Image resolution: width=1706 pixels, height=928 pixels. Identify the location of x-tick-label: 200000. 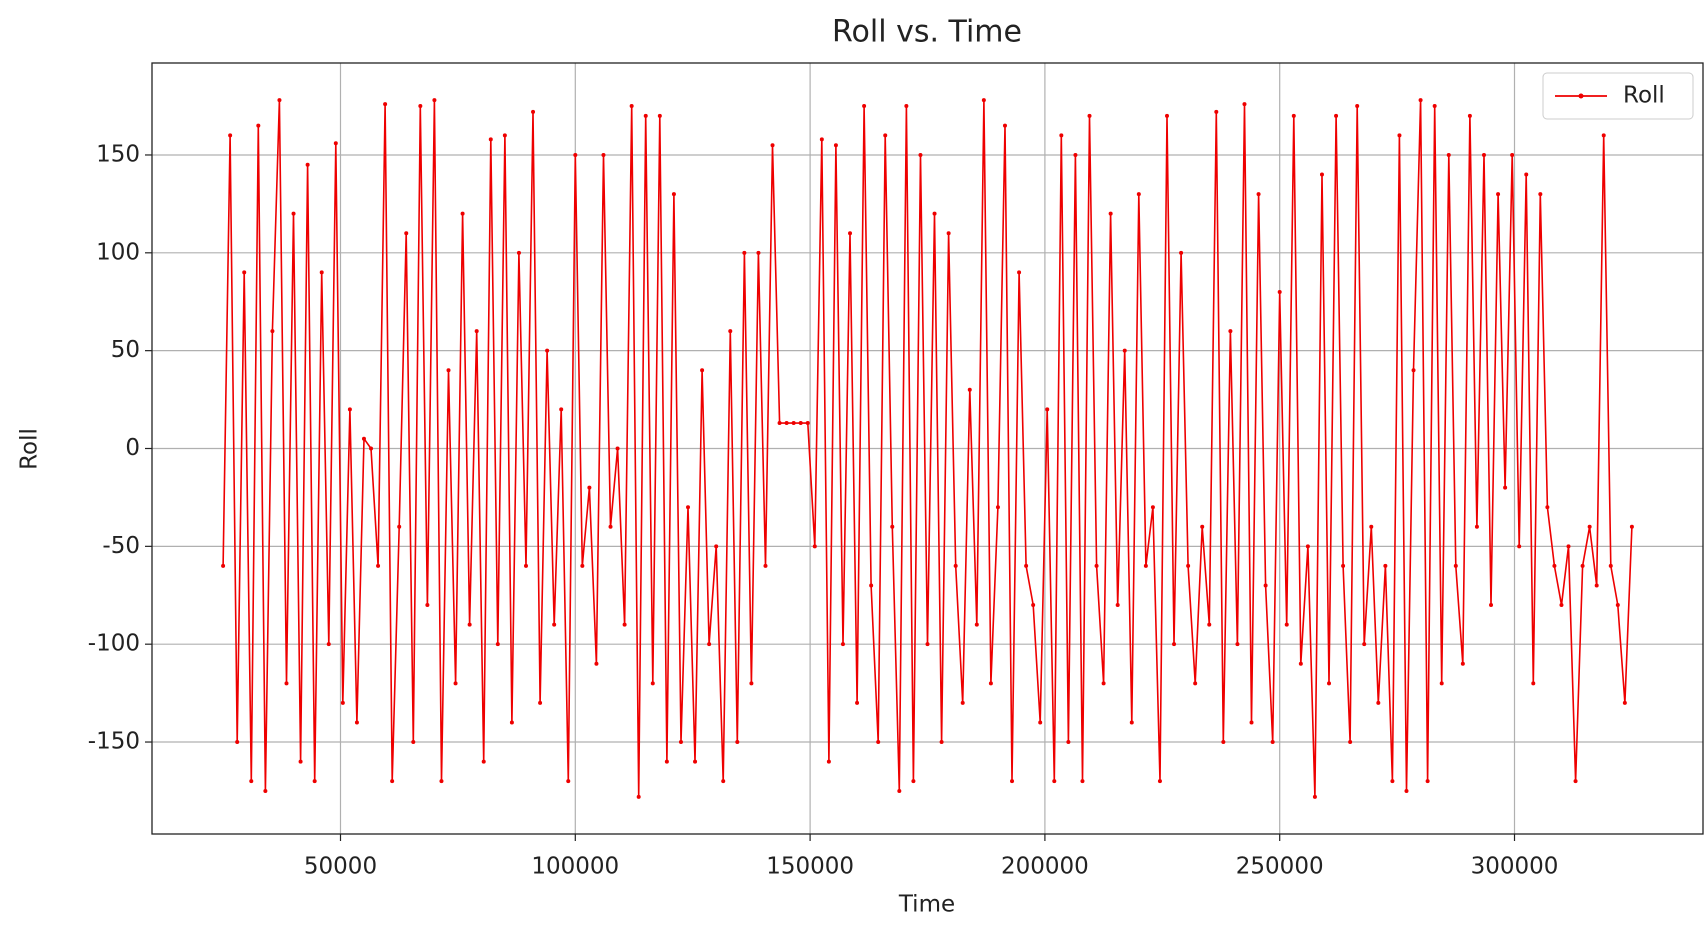
(1045, 867).